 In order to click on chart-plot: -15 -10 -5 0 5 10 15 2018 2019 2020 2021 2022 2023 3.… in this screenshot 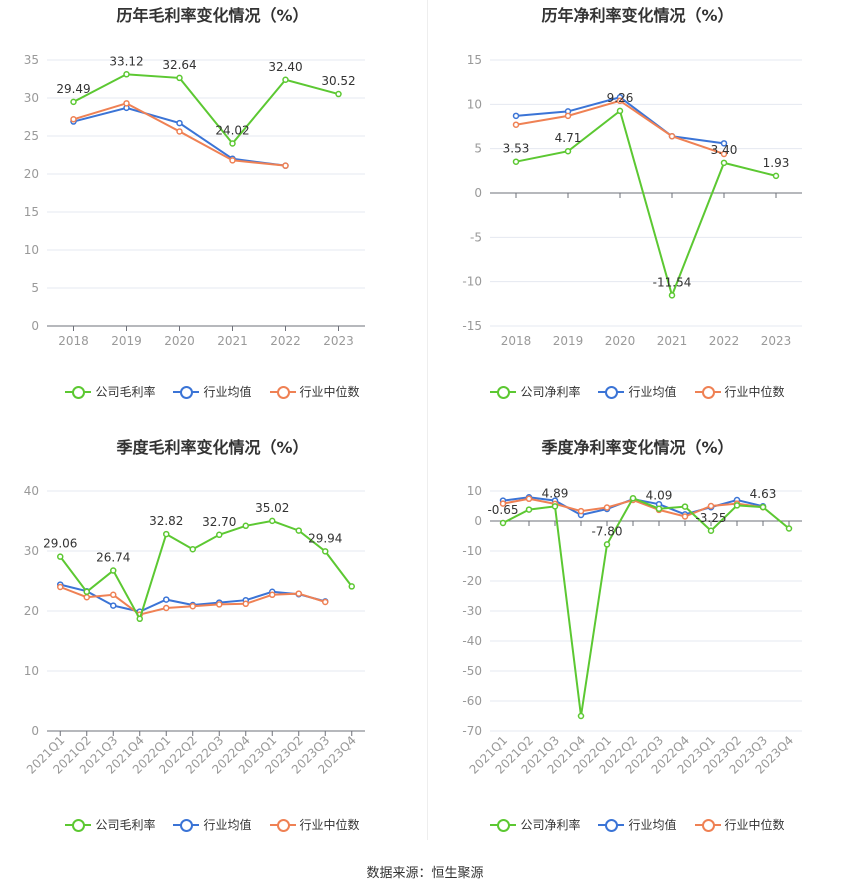, I will do `click(632, 200)`.